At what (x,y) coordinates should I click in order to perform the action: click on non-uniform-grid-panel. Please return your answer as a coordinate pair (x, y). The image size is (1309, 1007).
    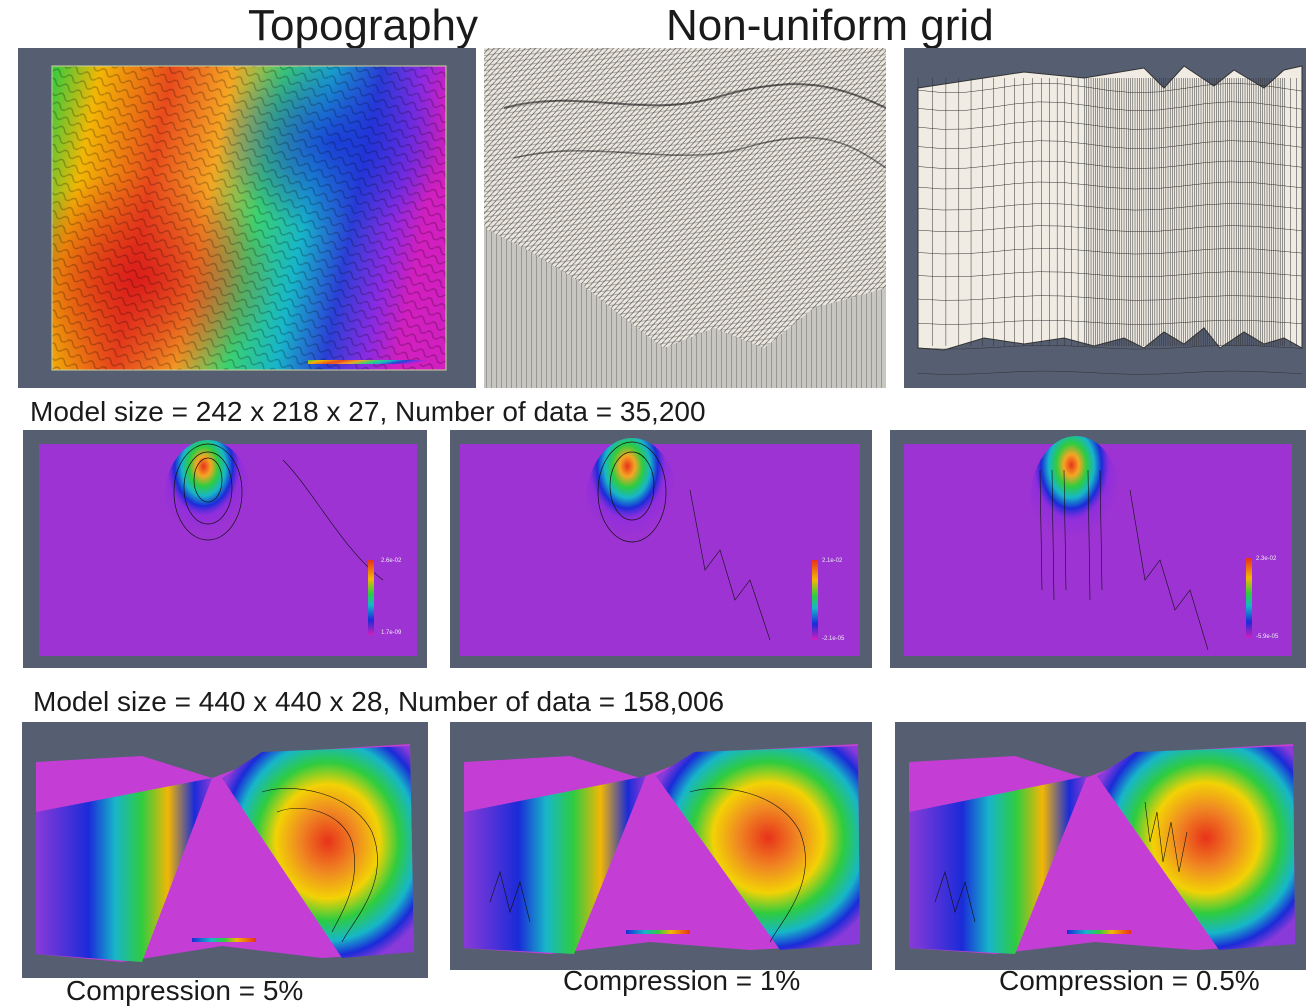
    Looking at the image, I should click on (1105, 218).